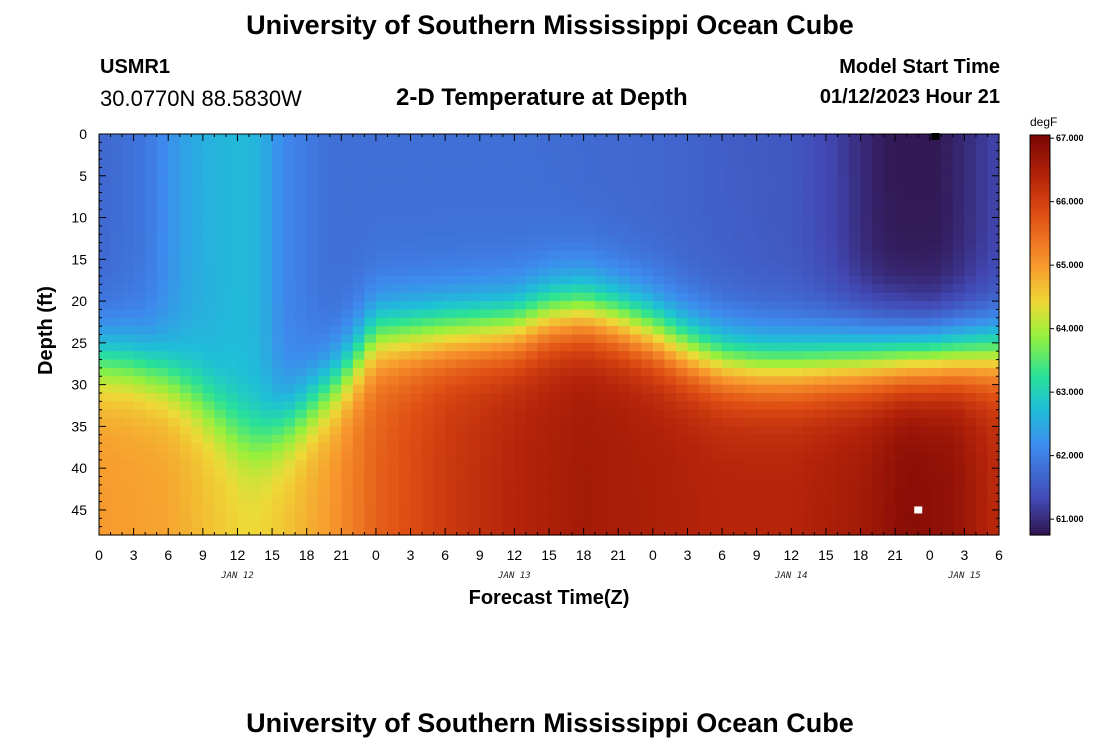 Image resolution: width=1100 pixels, height=750 pixels. I want to click on y-tick-label: 0, so click(83, 134).